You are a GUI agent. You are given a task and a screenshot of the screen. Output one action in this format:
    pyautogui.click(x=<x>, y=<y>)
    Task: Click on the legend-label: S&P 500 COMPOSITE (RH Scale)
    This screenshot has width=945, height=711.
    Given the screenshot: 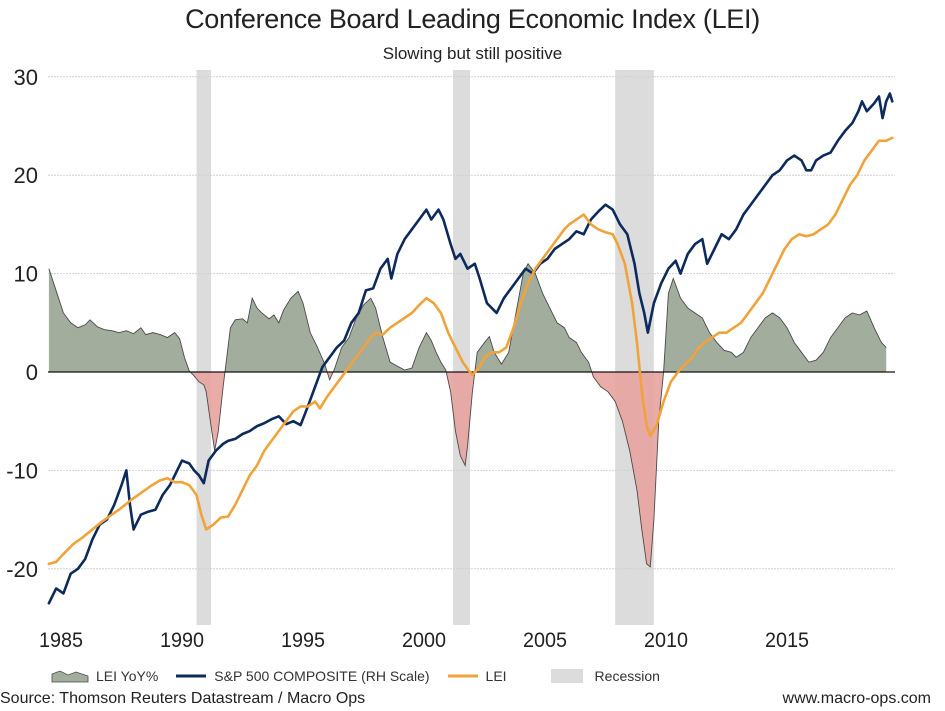 What is the action you would take?
    pyautogui.click(x=322, y=676)
    